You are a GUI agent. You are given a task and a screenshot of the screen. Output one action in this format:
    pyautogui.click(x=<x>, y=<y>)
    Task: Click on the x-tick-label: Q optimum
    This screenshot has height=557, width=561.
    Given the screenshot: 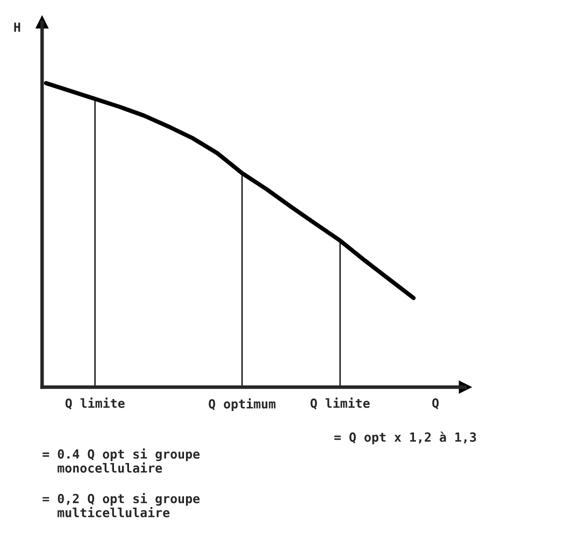 What is the action you would take?
    pyautogui.click(x=242, y=404)
    